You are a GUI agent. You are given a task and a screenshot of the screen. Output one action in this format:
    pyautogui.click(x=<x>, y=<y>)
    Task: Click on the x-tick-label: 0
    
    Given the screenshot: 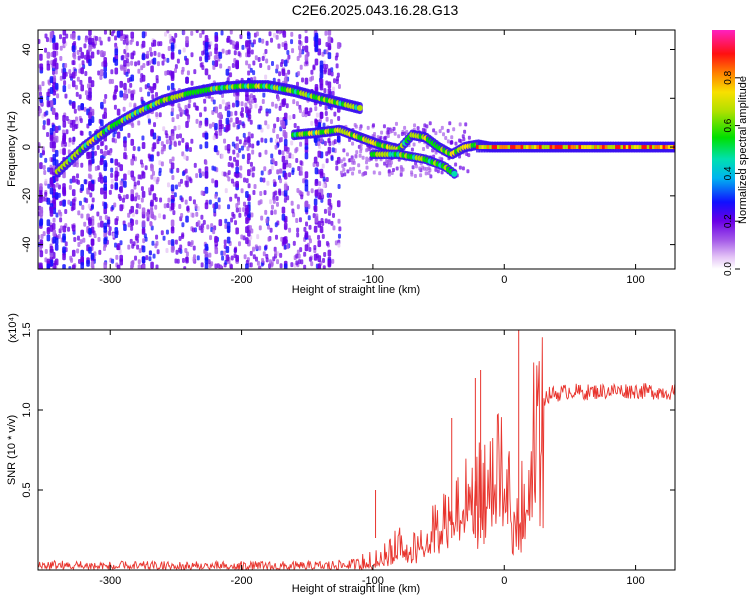 What is the action you would take?
    pyautogui.click(x=504, y=280)
    